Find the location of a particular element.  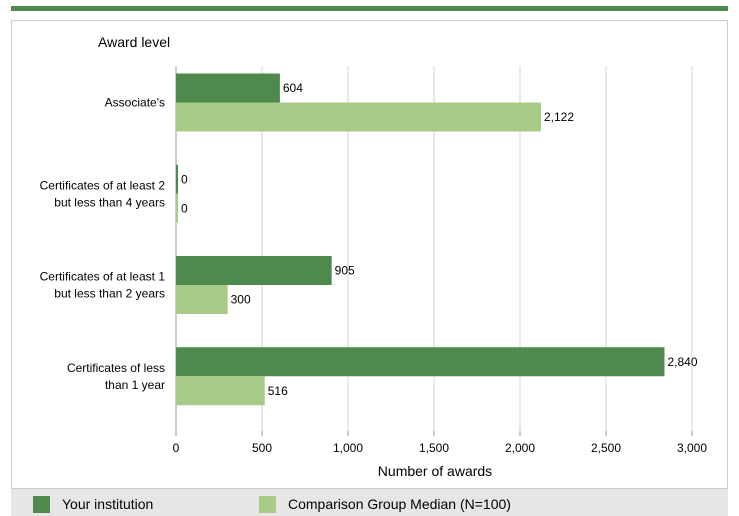

x-tick-label: 1,000 is located at coordinates (348, 448).